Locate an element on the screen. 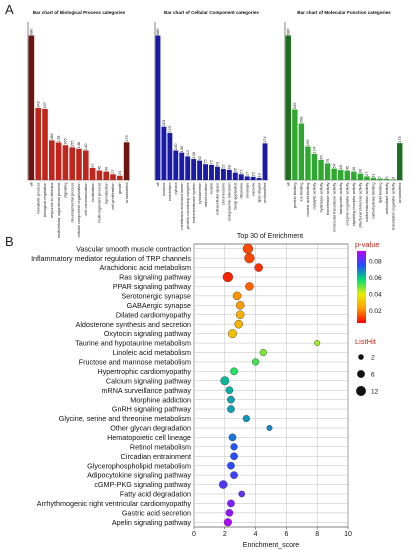 The height and width of the screenshot is (550, 411). bar-value-label: 130 is located at coordinates (181, 148).